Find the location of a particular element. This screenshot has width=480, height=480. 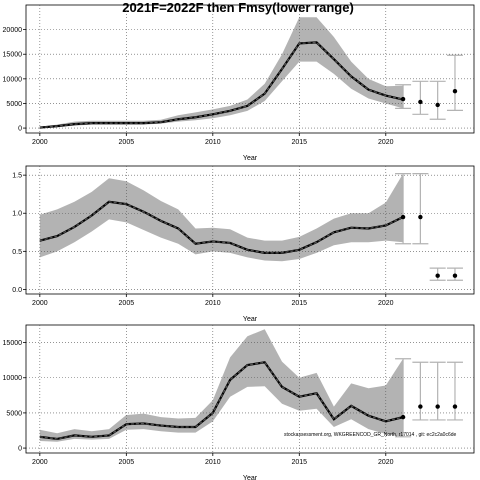

y-tick-label: 0.5 is located at coordinates (17, 252).